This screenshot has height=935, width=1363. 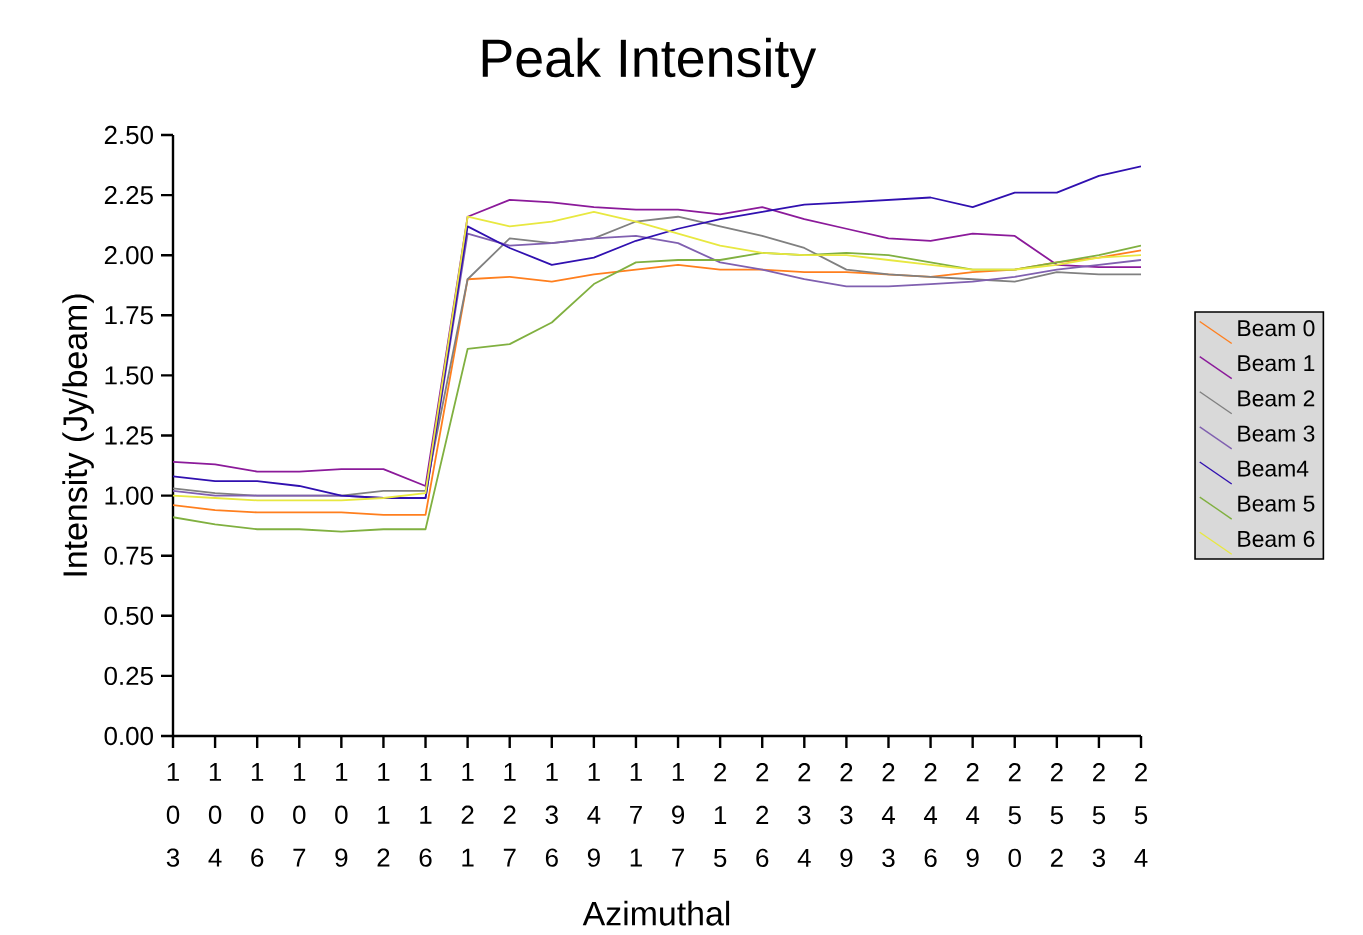 I want to click on x-tick-label: 171, so click(x=636, y=815).